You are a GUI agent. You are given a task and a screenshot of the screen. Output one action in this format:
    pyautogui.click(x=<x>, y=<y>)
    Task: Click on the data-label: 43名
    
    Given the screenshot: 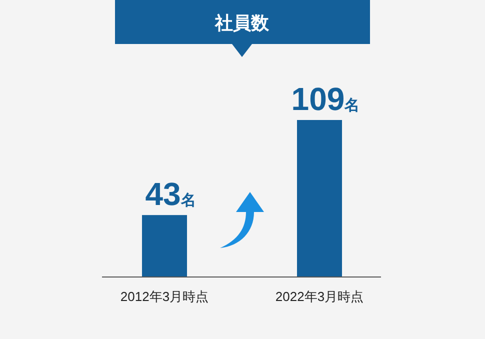 What is the action you would take?
    pyautogui.click(x=170, y=194)
    